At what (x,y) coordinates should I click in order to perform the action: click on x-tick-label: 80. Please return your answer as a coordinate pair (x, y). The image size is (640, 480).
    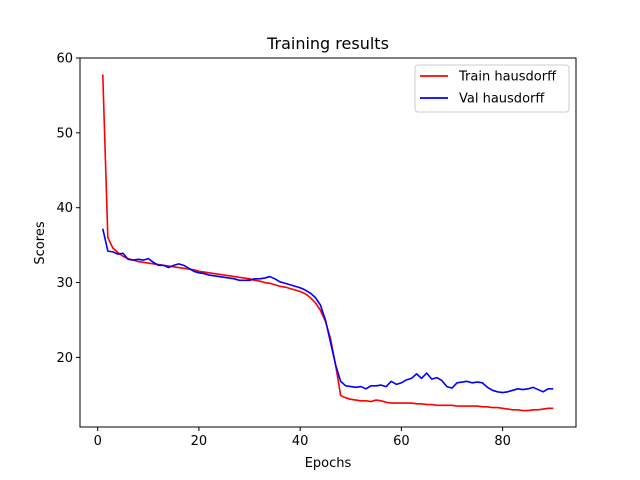
    Looking at the image, I should click on (502, 441).